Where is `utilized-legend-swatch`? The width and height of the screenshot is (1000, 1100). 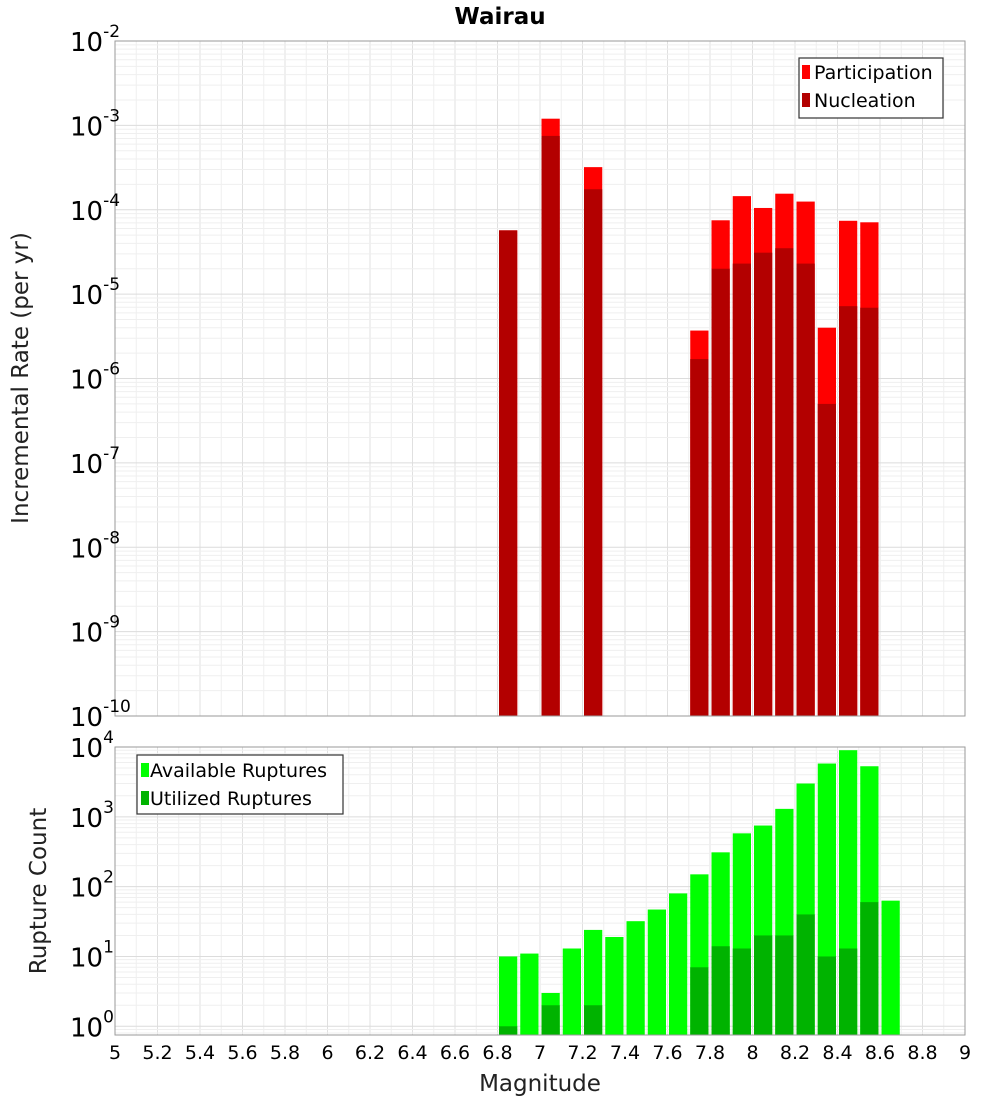 utilized-legend-swatch is located at coordinates (145, 798).